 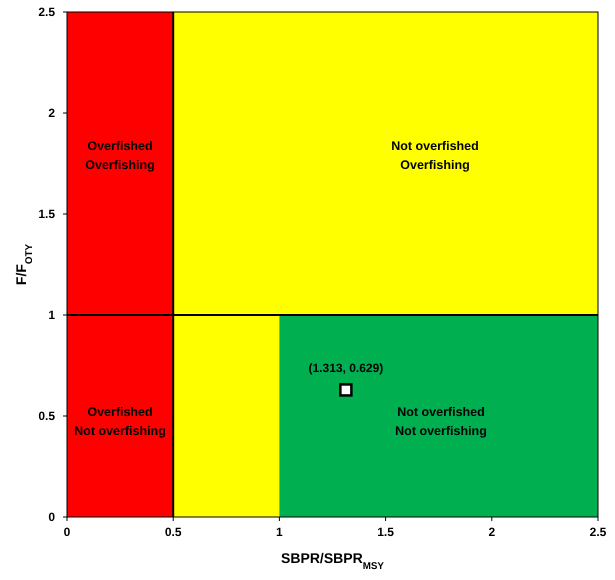 I want to click on x-tick-label: 2.5, so click(x=598, y=532).